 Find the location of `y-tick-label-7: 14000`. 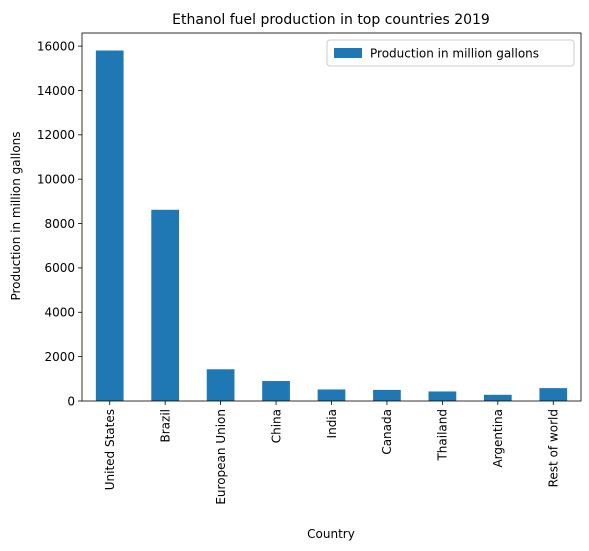

y-tick-label-7: 14000 is located at coordinates (56, 91).